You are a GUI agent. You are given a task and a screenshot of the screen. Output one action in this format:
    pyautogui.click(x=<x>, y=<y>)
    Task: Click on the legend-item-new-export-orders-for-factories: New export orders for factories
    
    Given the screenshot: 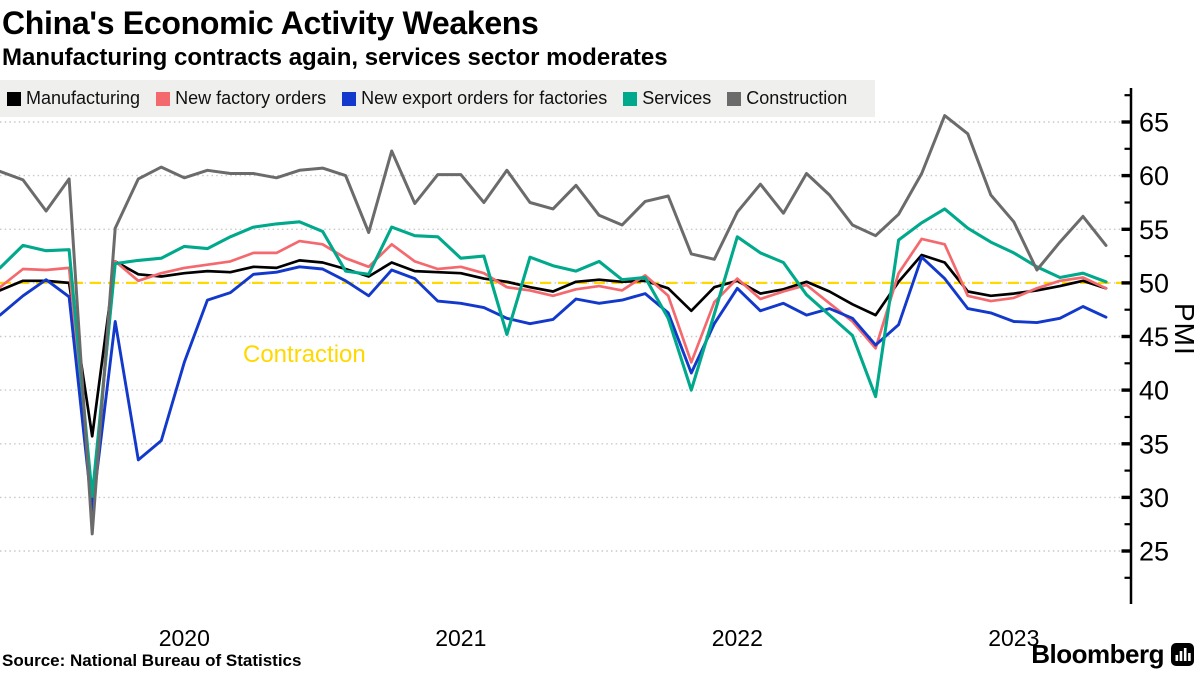 What is the action you would take?
    pyautogui.click(x=474, y=98)
    